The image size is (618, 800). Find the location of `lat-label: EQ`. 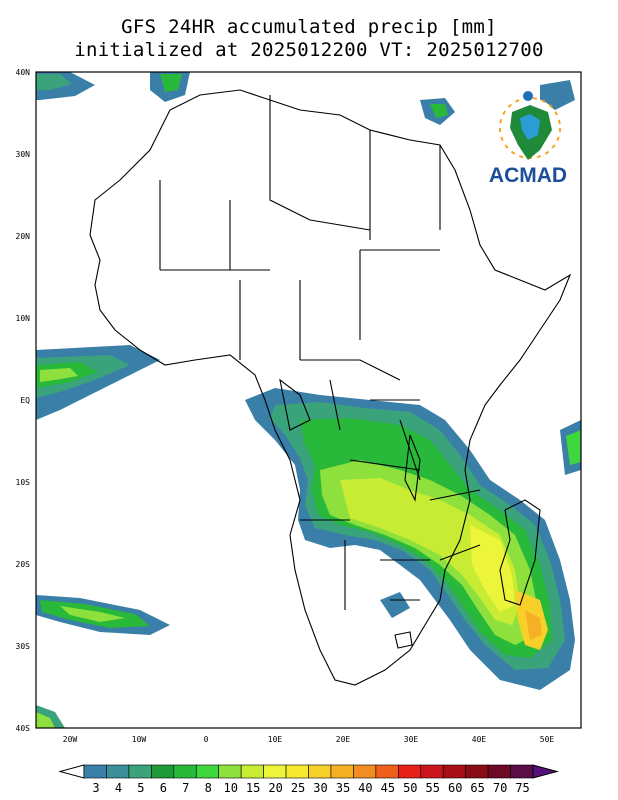

lat-label: EQ is located at coordinates (25, 400).